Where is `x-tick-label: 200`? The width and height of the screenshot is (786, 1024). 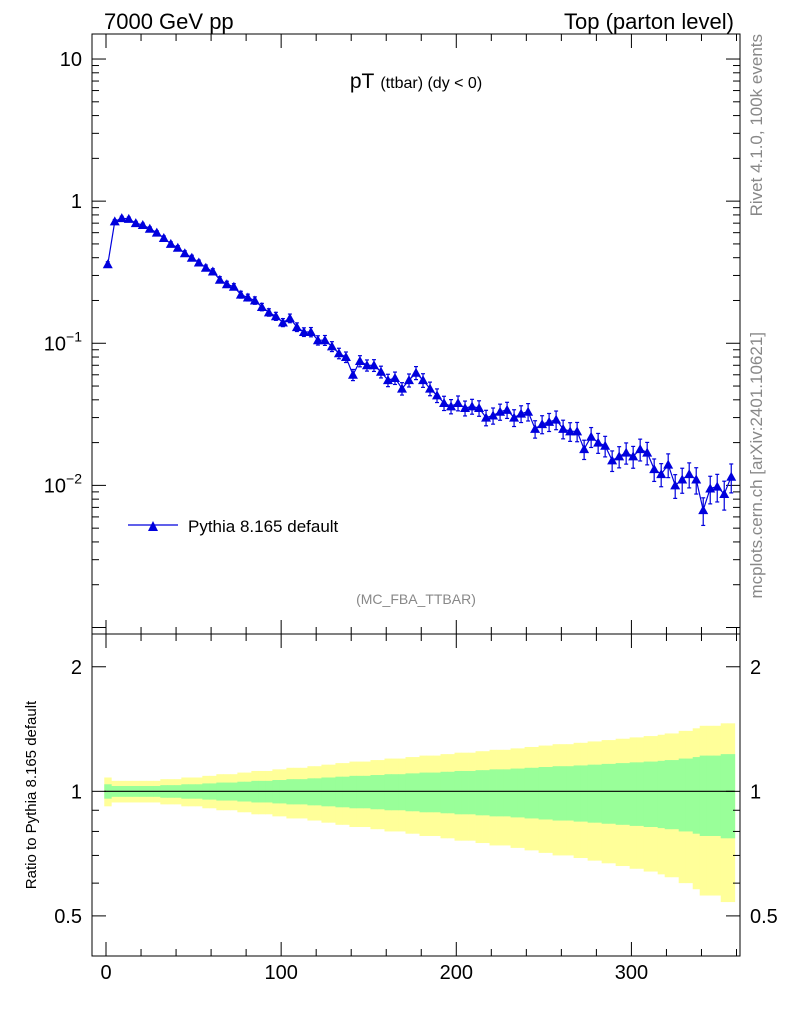 x-tick-label: 200 is located at coordinates (456, 973).